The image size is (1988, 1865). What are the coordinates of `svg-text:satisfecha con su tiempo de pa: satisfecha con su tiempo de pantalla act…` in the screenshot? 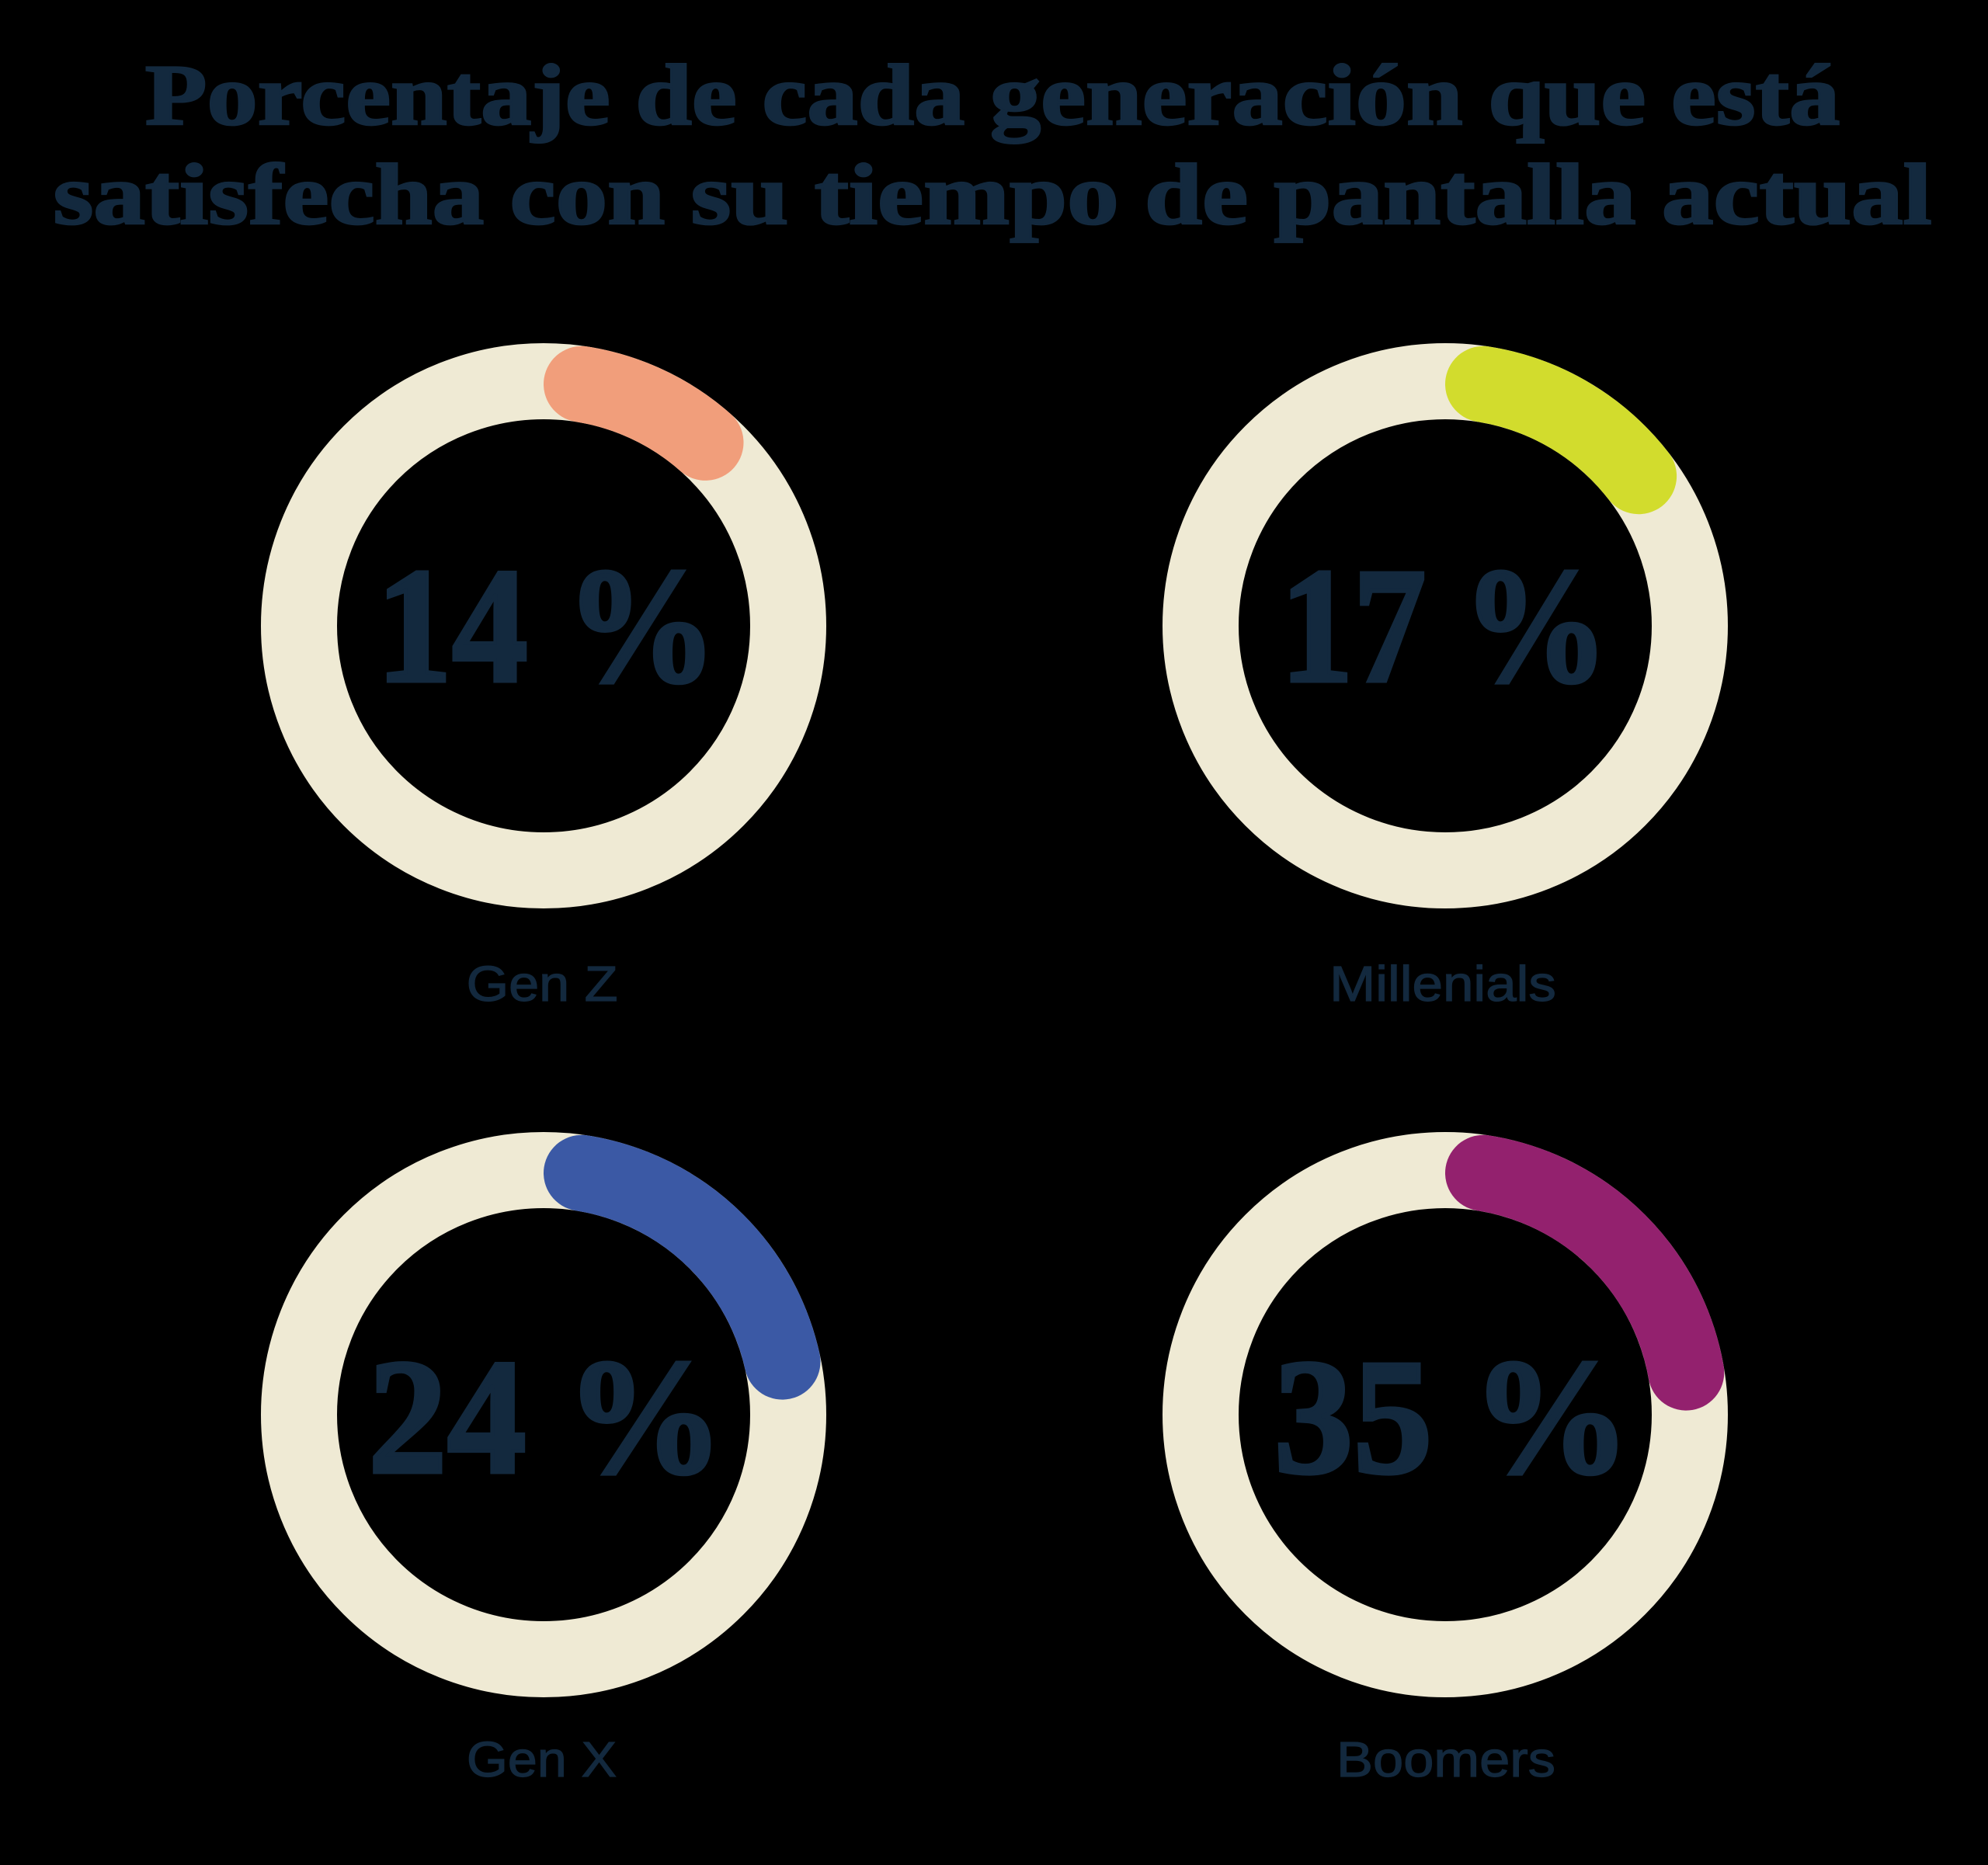 It's located at (992, 194).